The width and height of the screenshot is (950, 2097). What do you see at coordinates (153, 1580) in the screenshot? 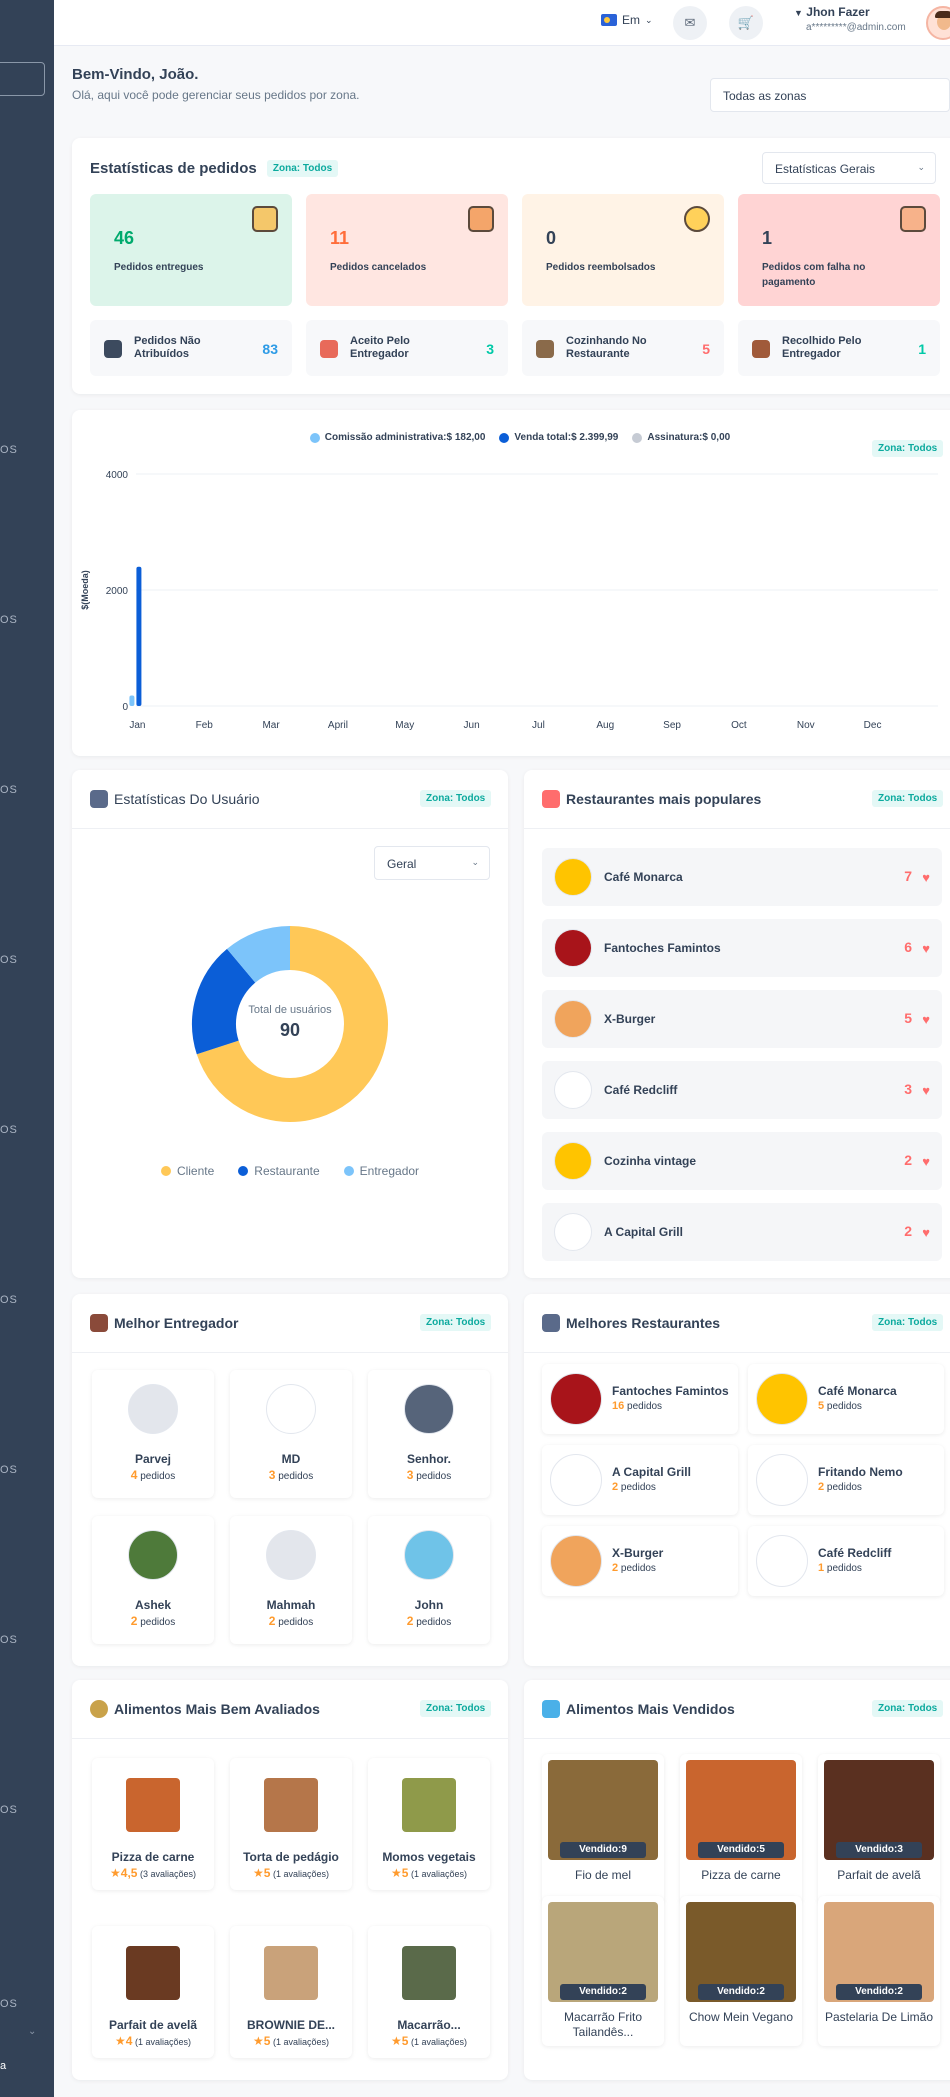
I see `deliveryman-card: Ashek 2 pedidos` at bounding box center [153, 1580].